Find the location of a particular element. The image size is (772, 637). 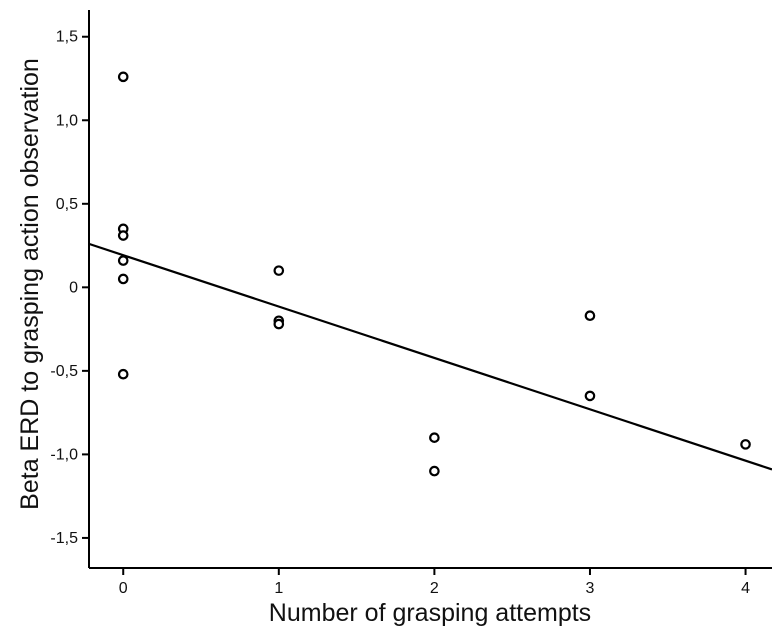

x-tick-label: 2 is located at coordinates (434, 588).